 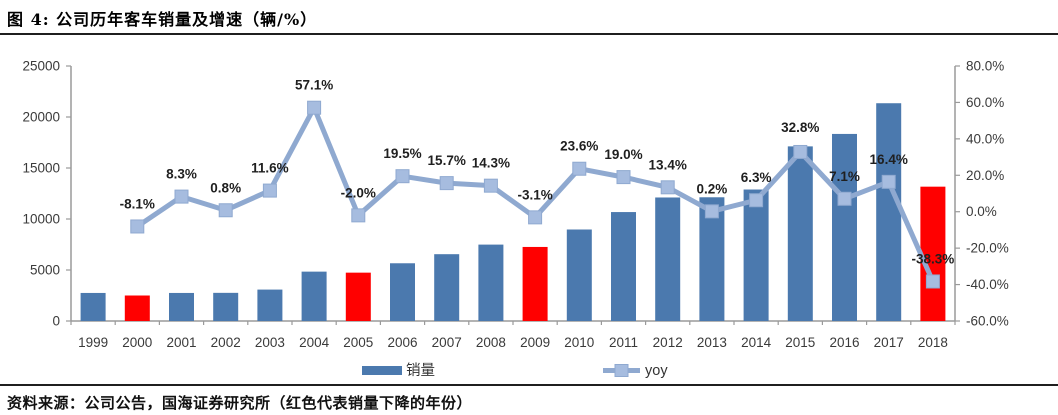 I want to click on left-axis-tick-label: 20000, so click(x=41, y=117).